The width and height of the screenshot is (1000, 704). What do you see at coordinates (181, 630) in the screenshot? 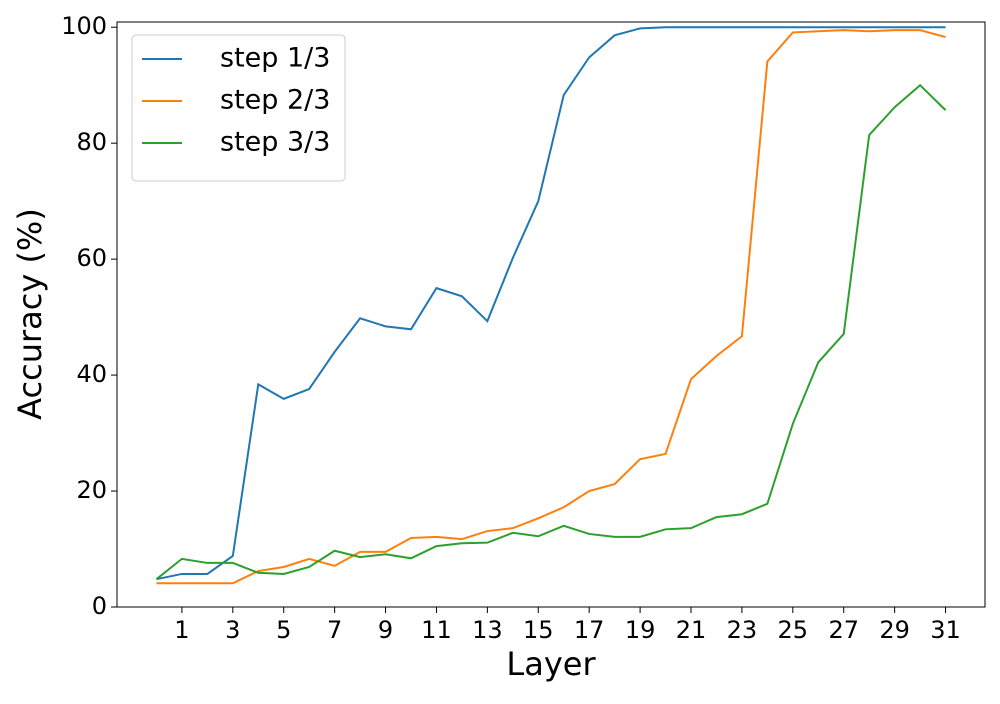
I see `x-tick-label: 1` at bounding box center [181, 630].